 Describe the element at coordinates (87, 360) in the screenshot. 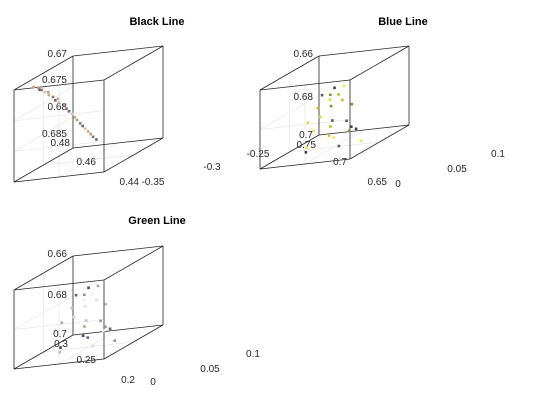

I see `y-tick-label: 0.25` at that location.